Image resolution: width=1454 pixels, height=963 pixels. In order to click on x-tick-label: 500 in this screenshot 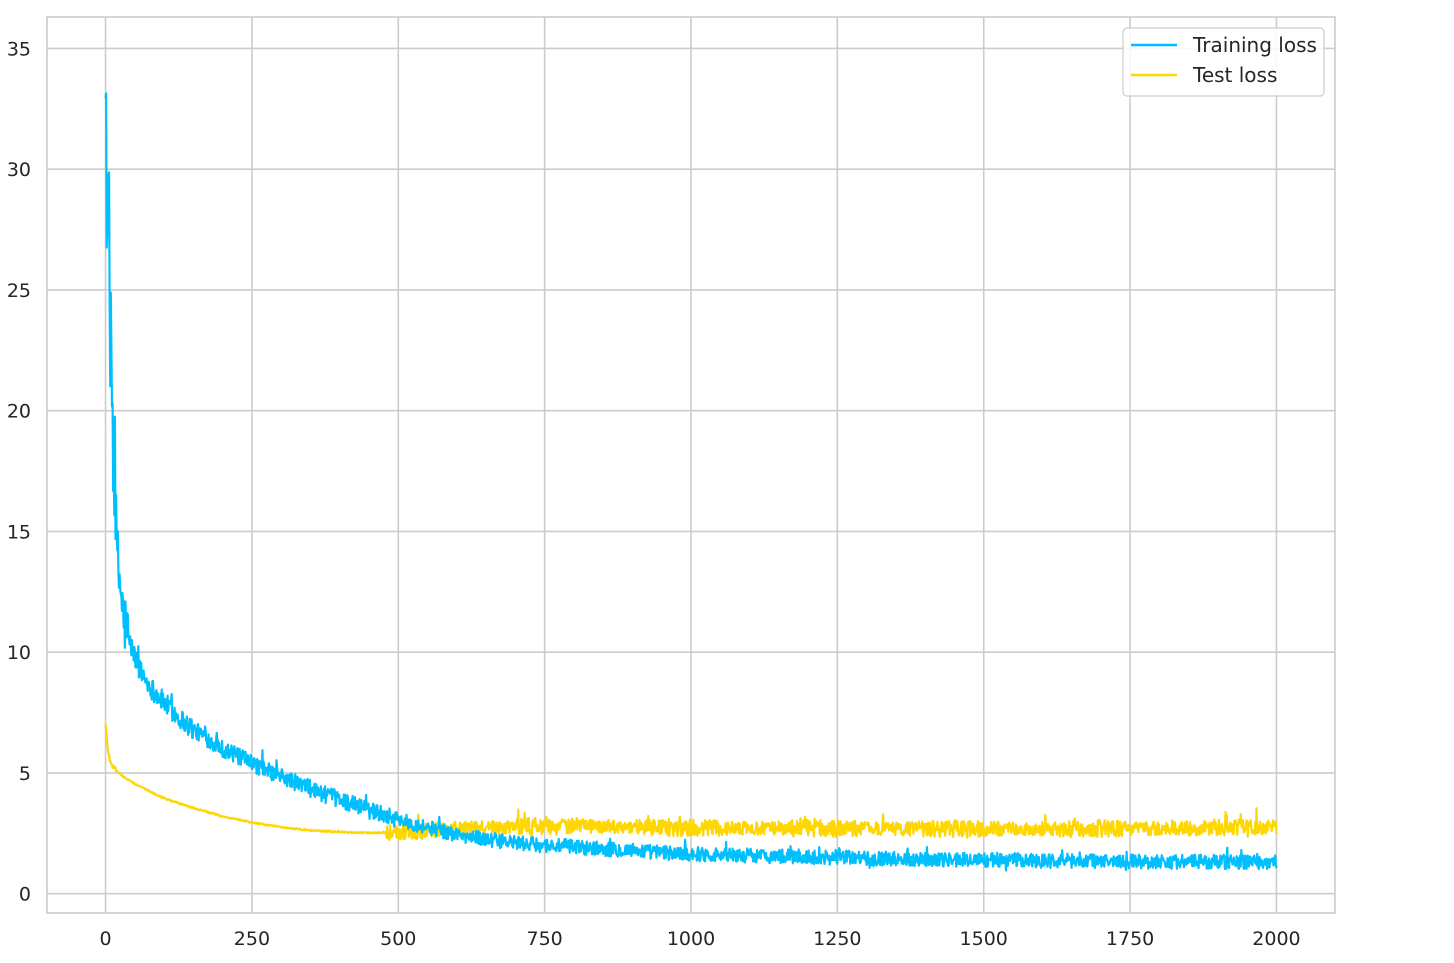, I will do `click(398, 939)`.